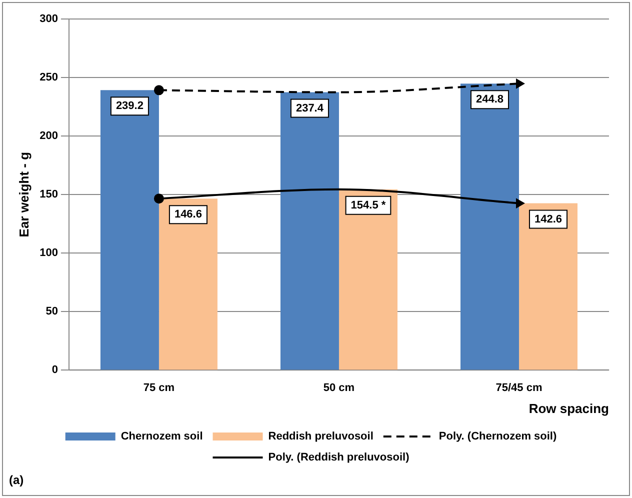  Describe the element at coordinates (569, 408) in the screenshot. I see `x-axis-title: Row spacing` at that location.